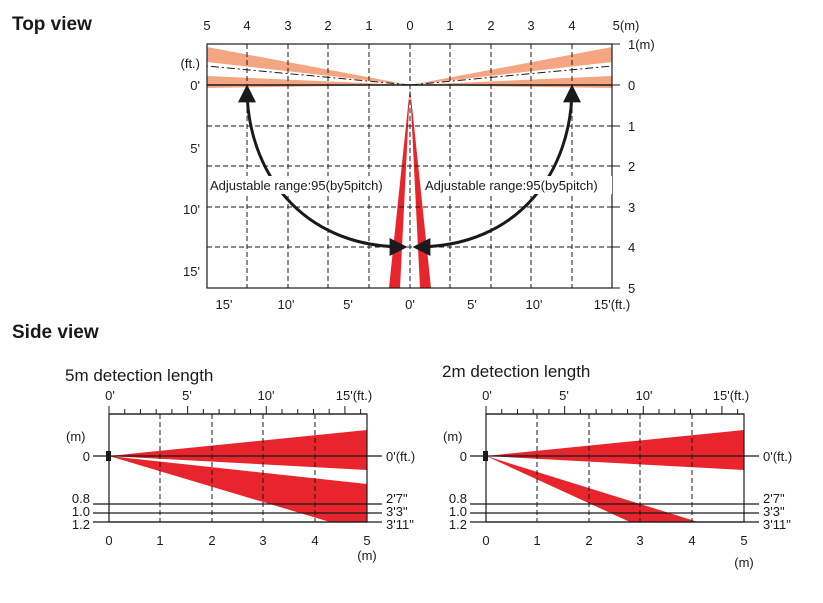 This screenshot has width=823, height=603. Describe the element at coordinates (511, 185) in the screenshot. I see `range-label-right: Adjustable range:95(by5pitch)` at that location.